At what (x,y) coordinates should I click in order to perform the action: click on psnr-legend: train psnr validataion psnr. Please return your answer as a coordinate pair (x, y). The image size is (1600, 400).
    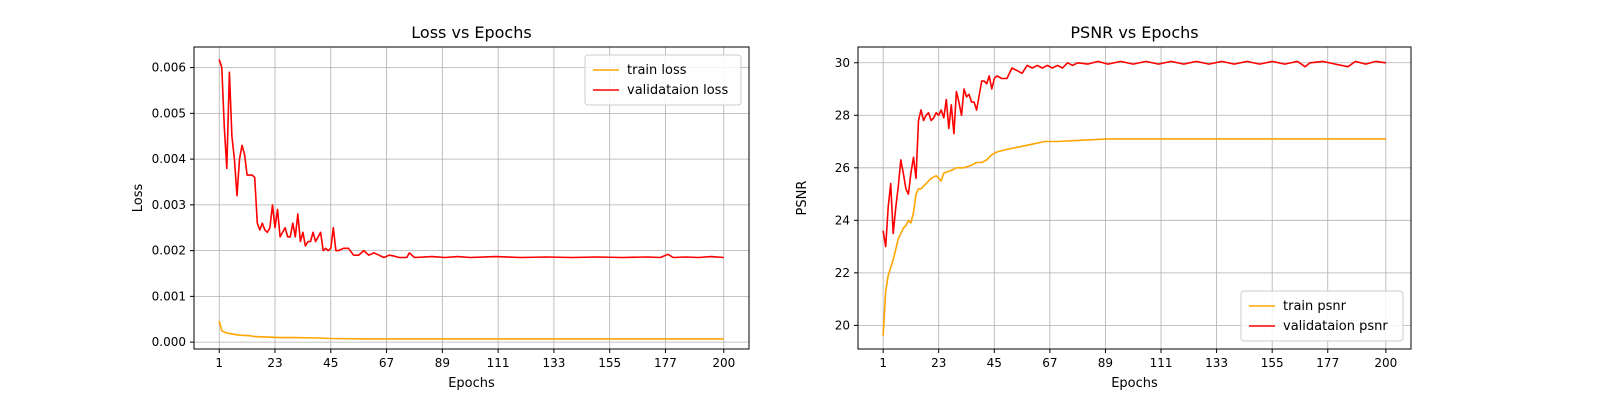
    Looking at the image, I should click on (1322, 316).